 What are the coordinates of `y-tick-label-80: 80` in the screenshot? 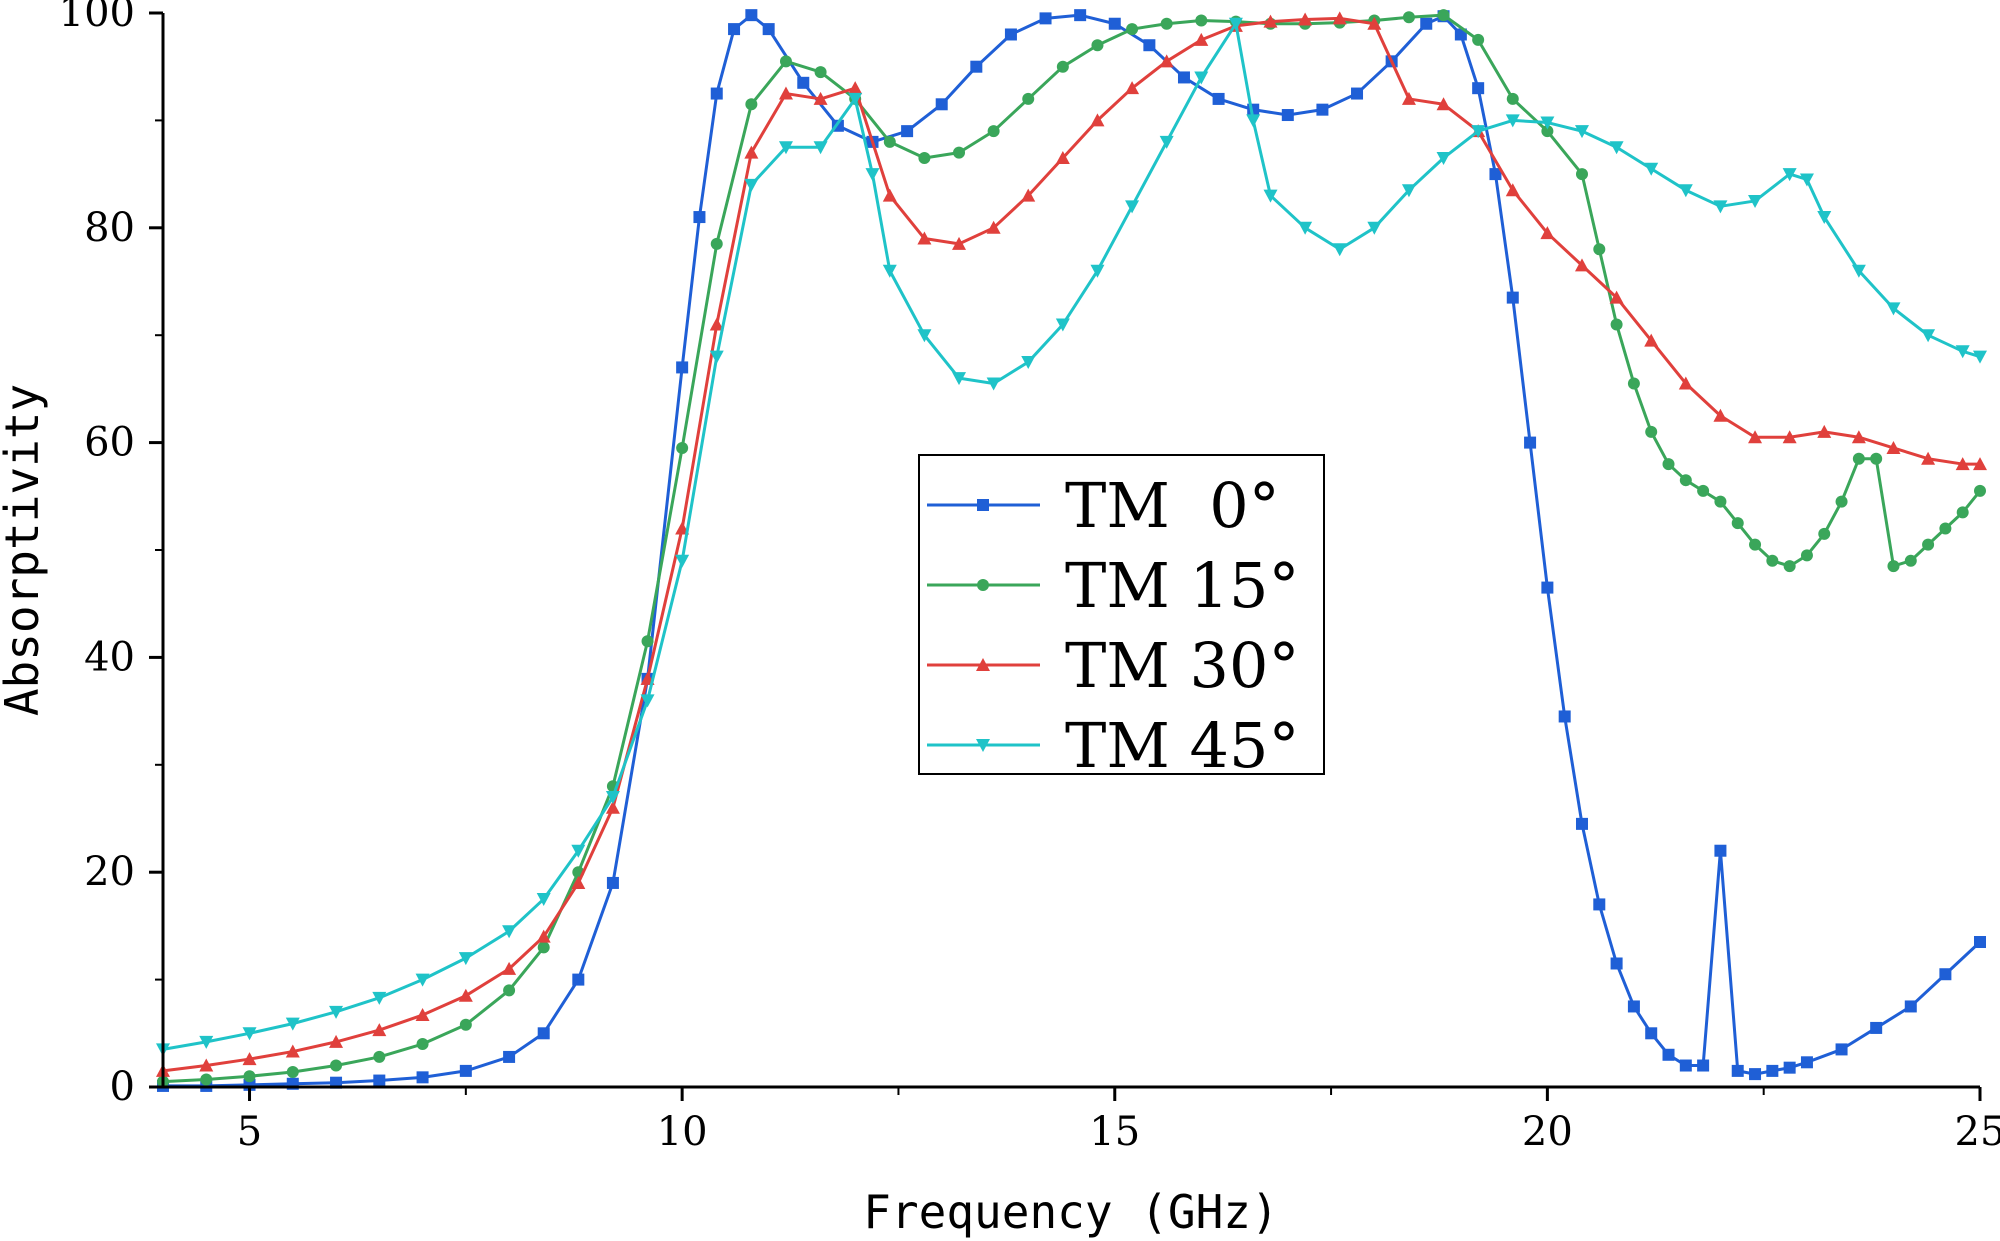 It's located at (109, 228).